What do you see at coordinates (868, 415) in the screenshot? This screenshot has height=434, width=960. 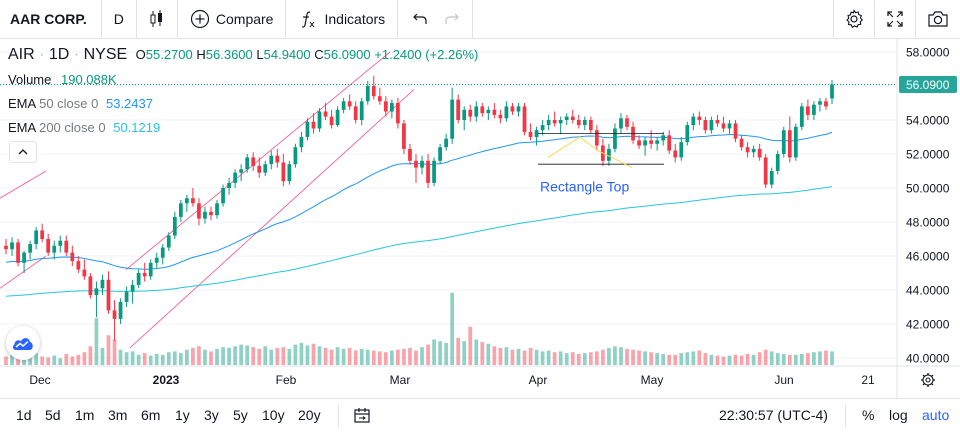 I see `percent-scale-toggle: %` at bounding box center [868, 415].